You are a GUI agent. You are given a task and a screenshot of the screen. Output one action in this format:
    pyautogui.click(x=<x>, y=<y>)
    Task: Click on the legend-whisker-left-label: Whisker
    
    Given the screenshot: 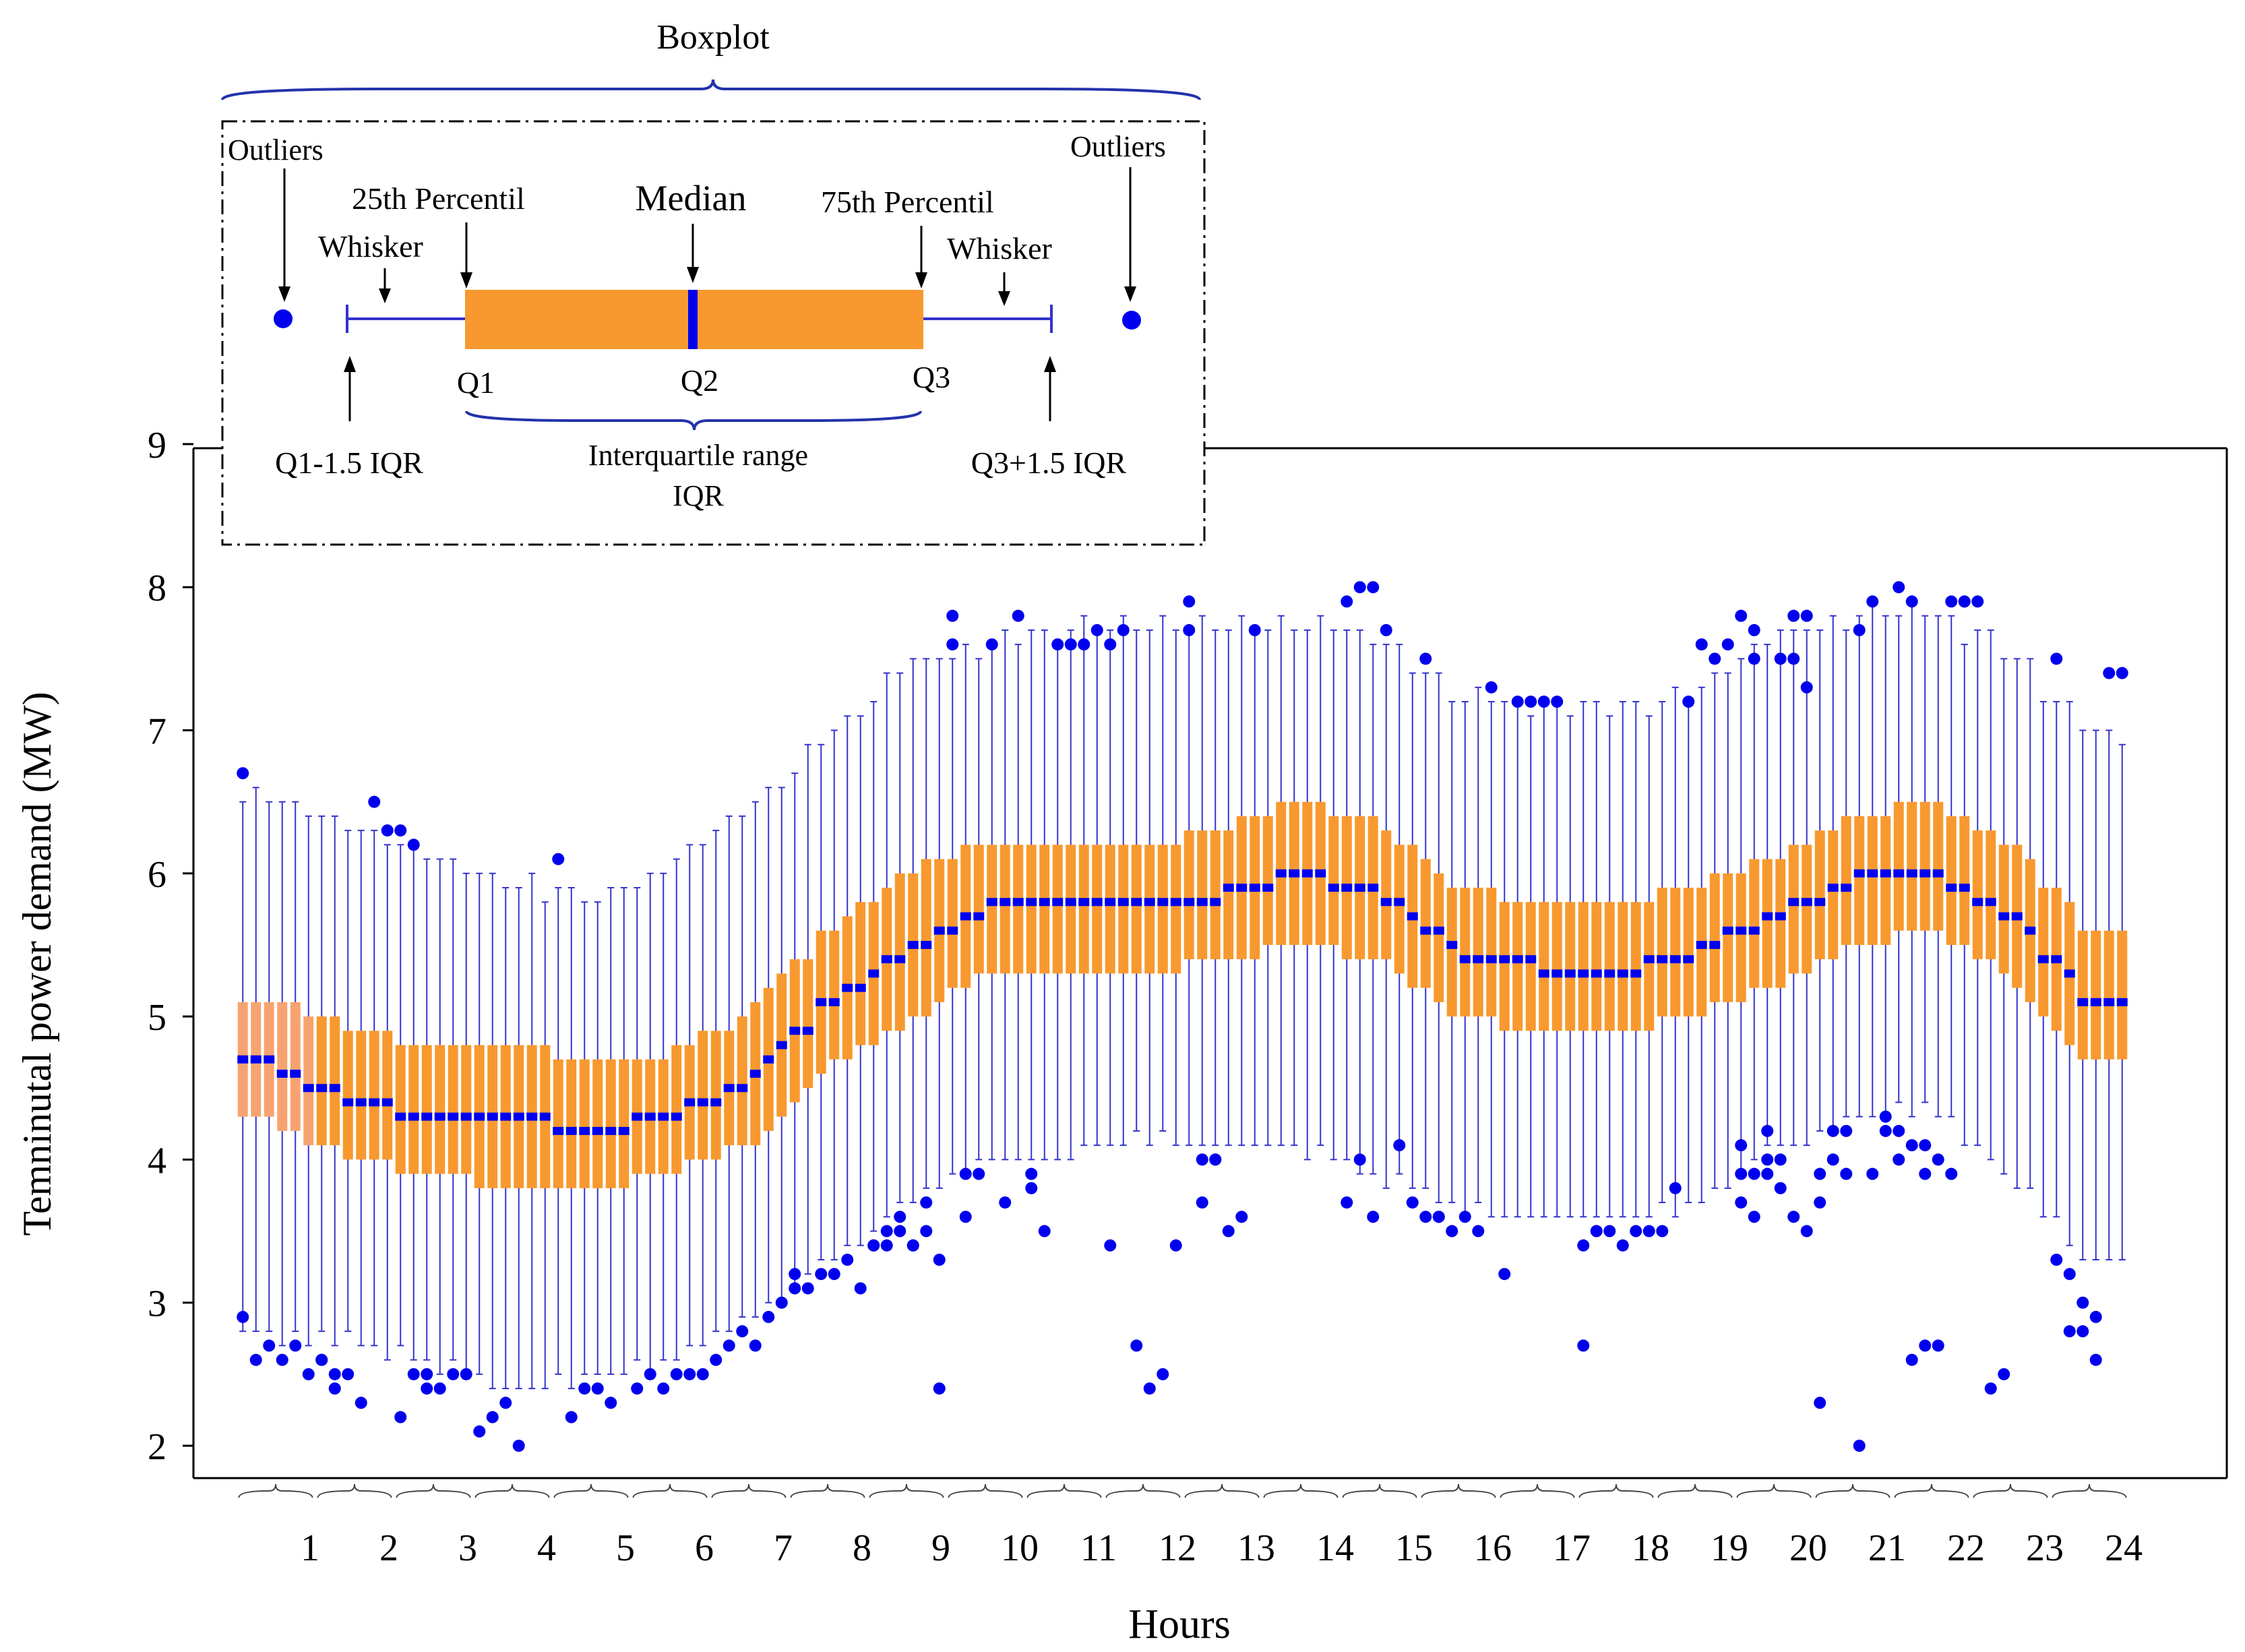 What is the action you would take?
    pyautogui.click(x=370, y=246)
    